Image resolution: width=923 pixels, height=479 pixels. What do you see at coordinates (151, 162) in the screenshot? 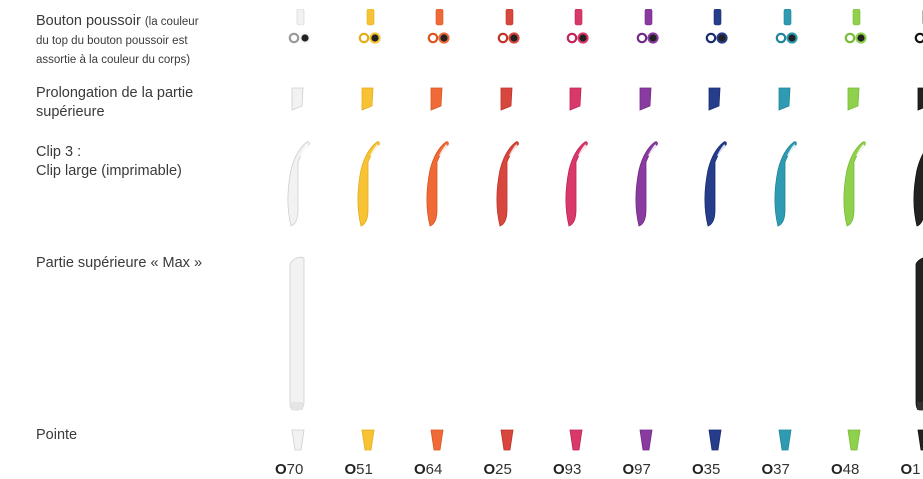
I see `row-label-clip: Clip 3 : Clip large (imprimable)` at bounding box center [151, 162].